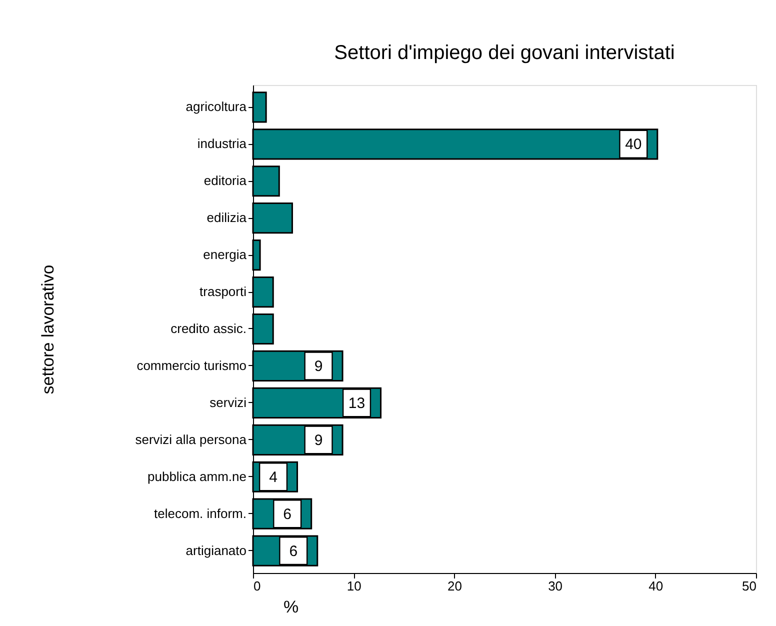 Image resolution: width=776 pixels, height=626 pixels. What do you see at coordinates (291, 607) in the screenshot?
I see `x-axis-title: %` at bounding box center [291, 607].